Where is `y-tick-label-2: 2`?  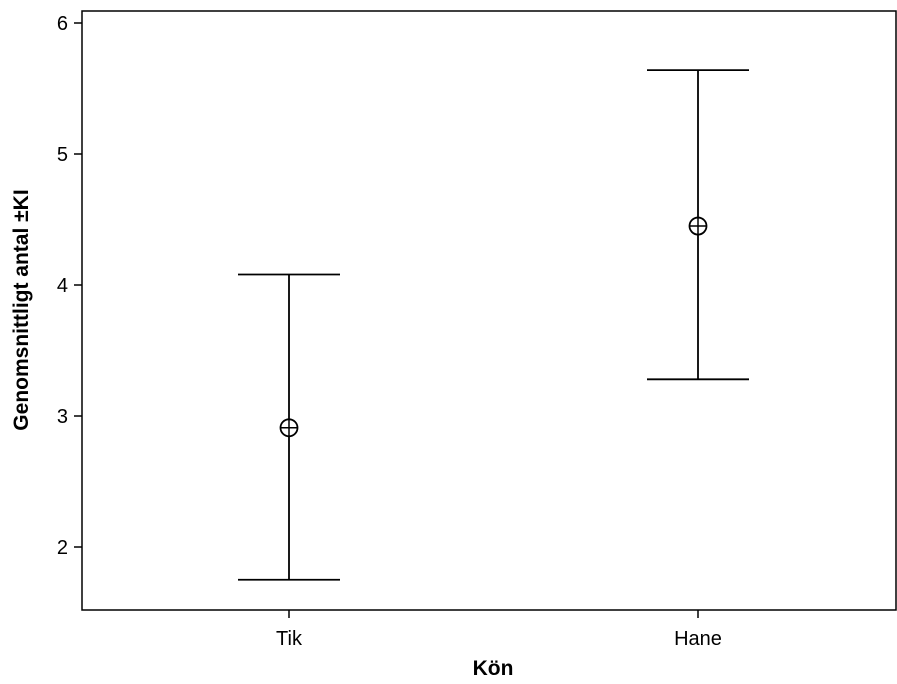
y-tick-label-2: 2 is located at coordinates (62, 548).